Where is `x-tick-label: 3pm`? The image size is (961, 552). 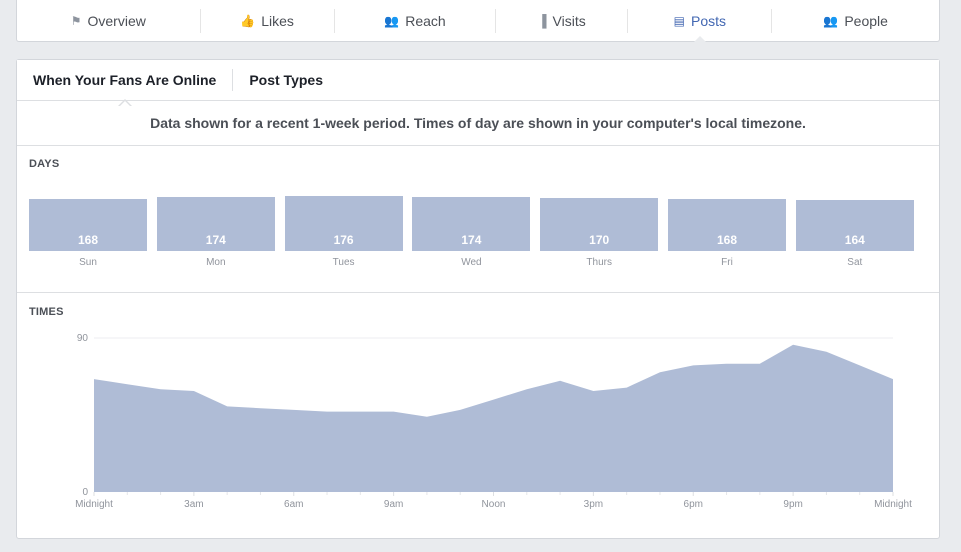
x-tick-label: 3pm is located at coordinates (593, 504).